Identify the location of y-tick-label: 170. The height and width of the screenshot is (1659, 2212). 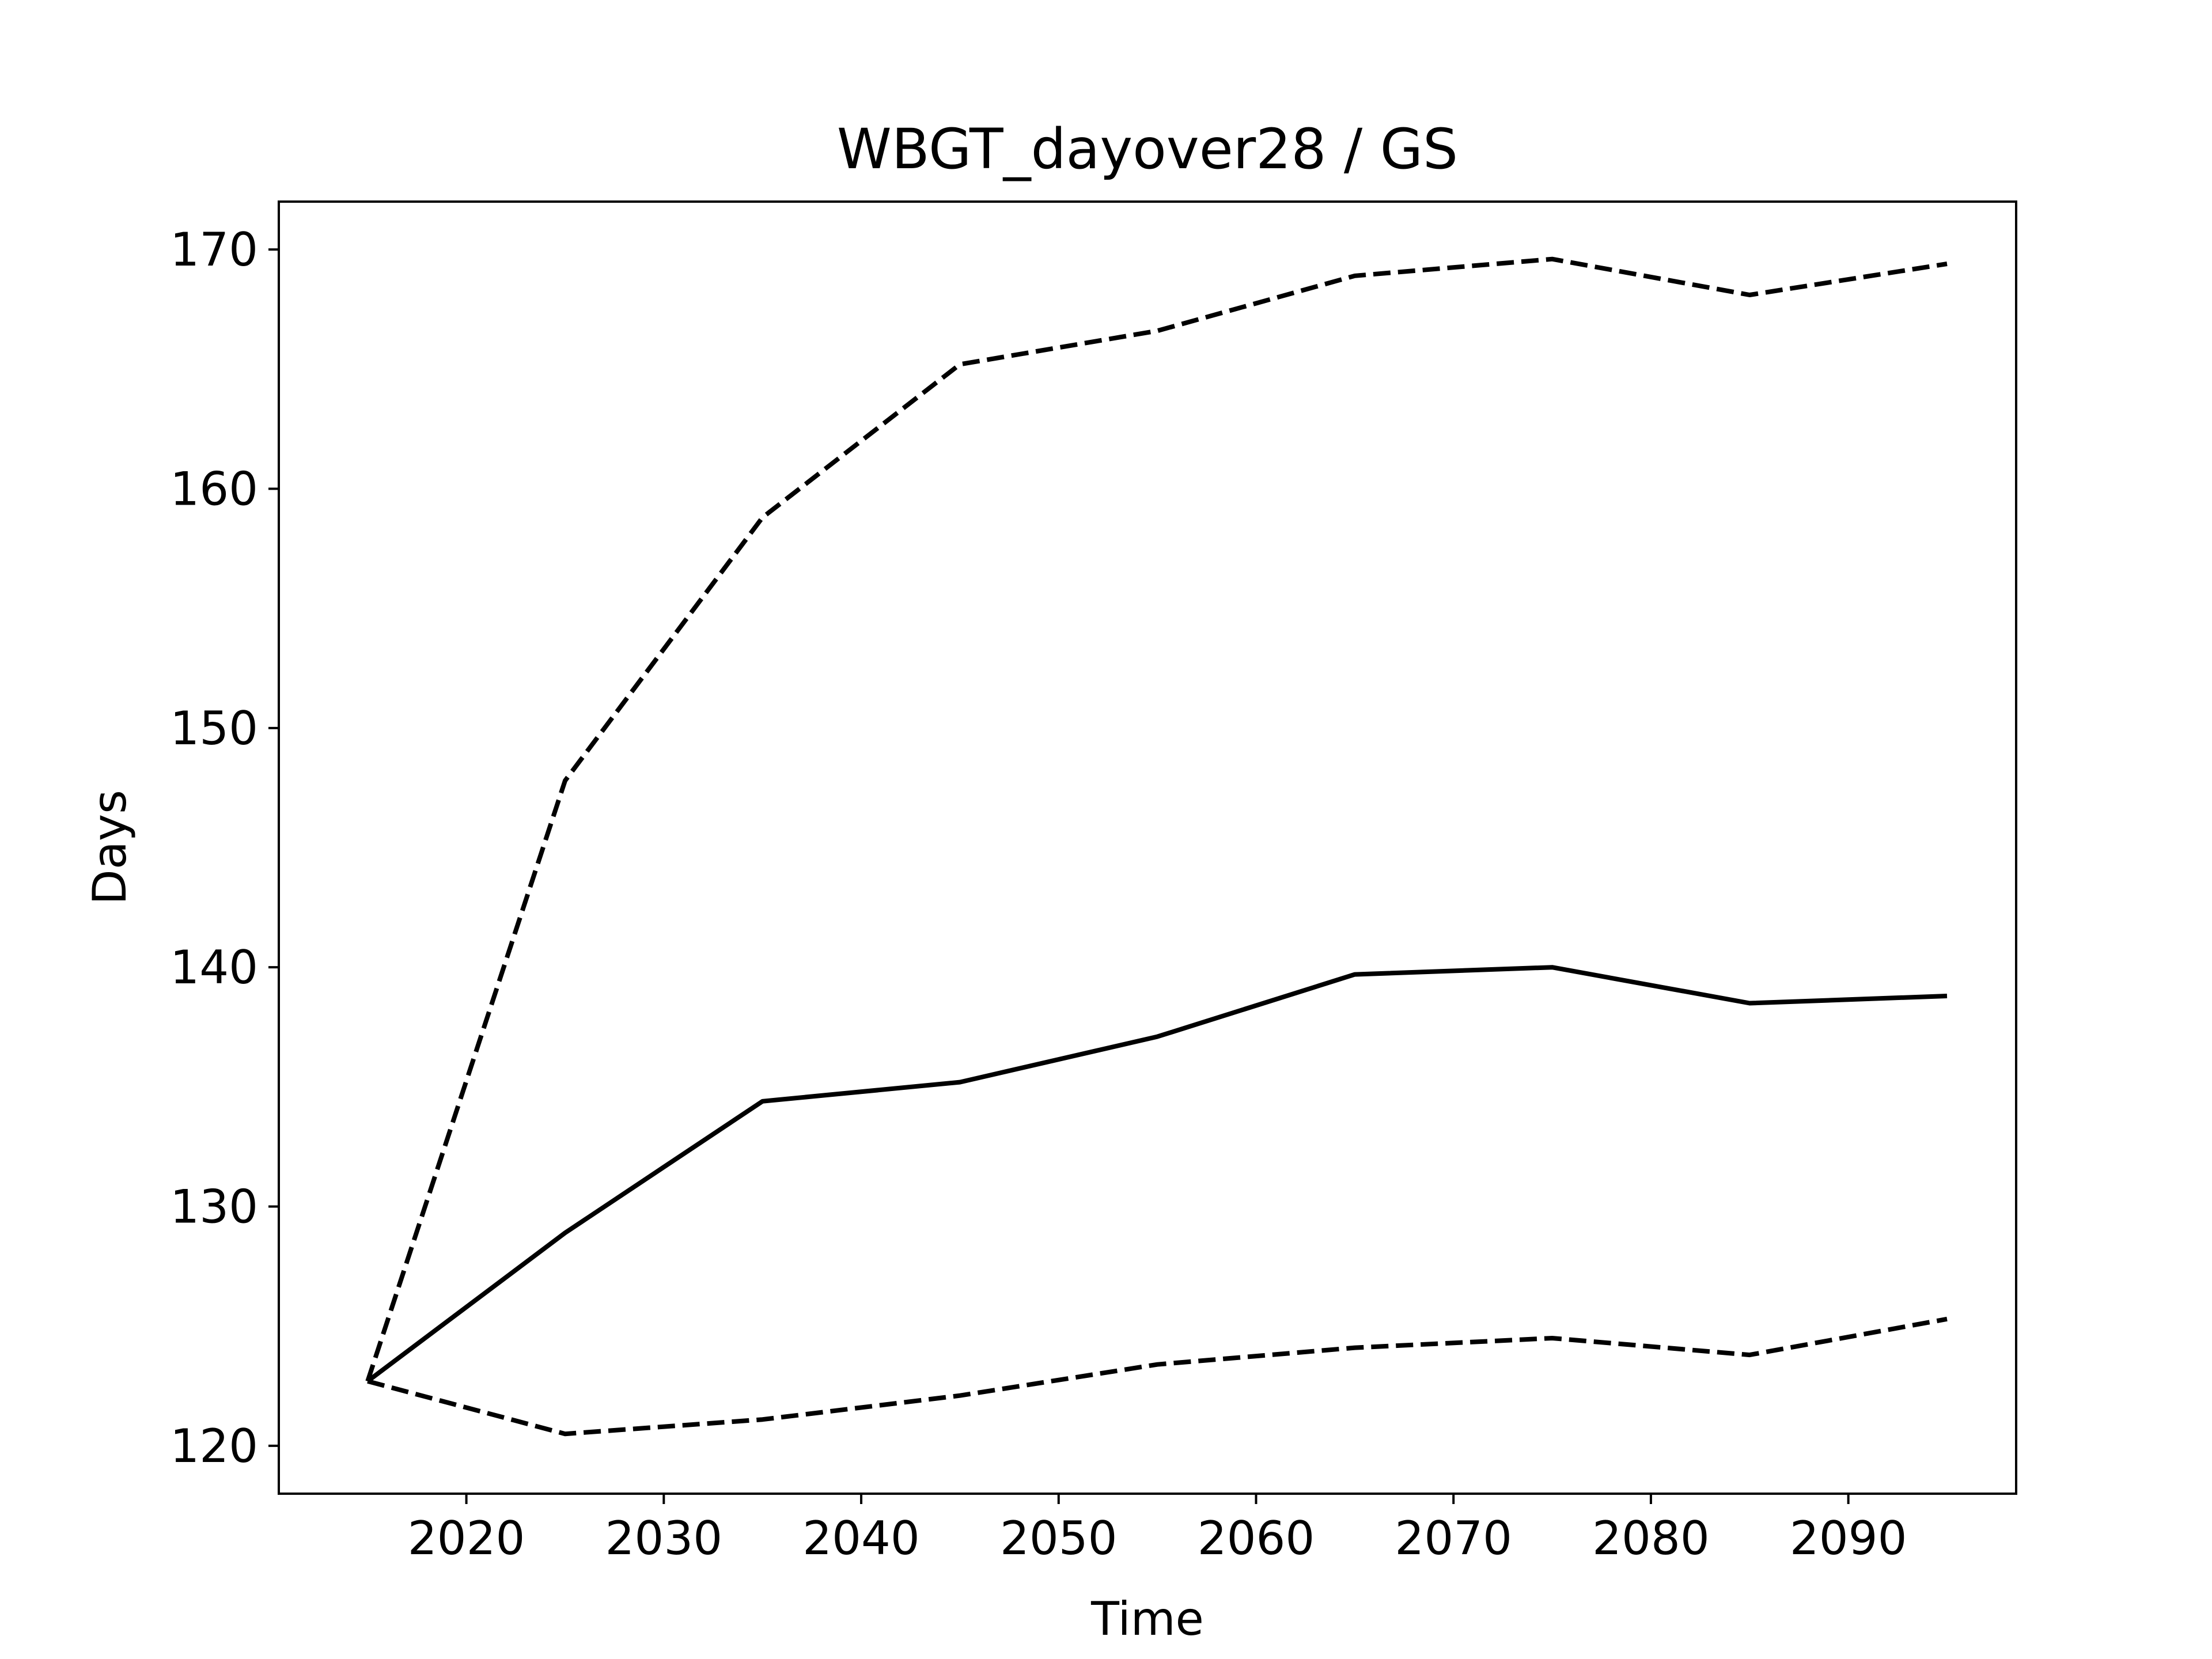
(214, 249).